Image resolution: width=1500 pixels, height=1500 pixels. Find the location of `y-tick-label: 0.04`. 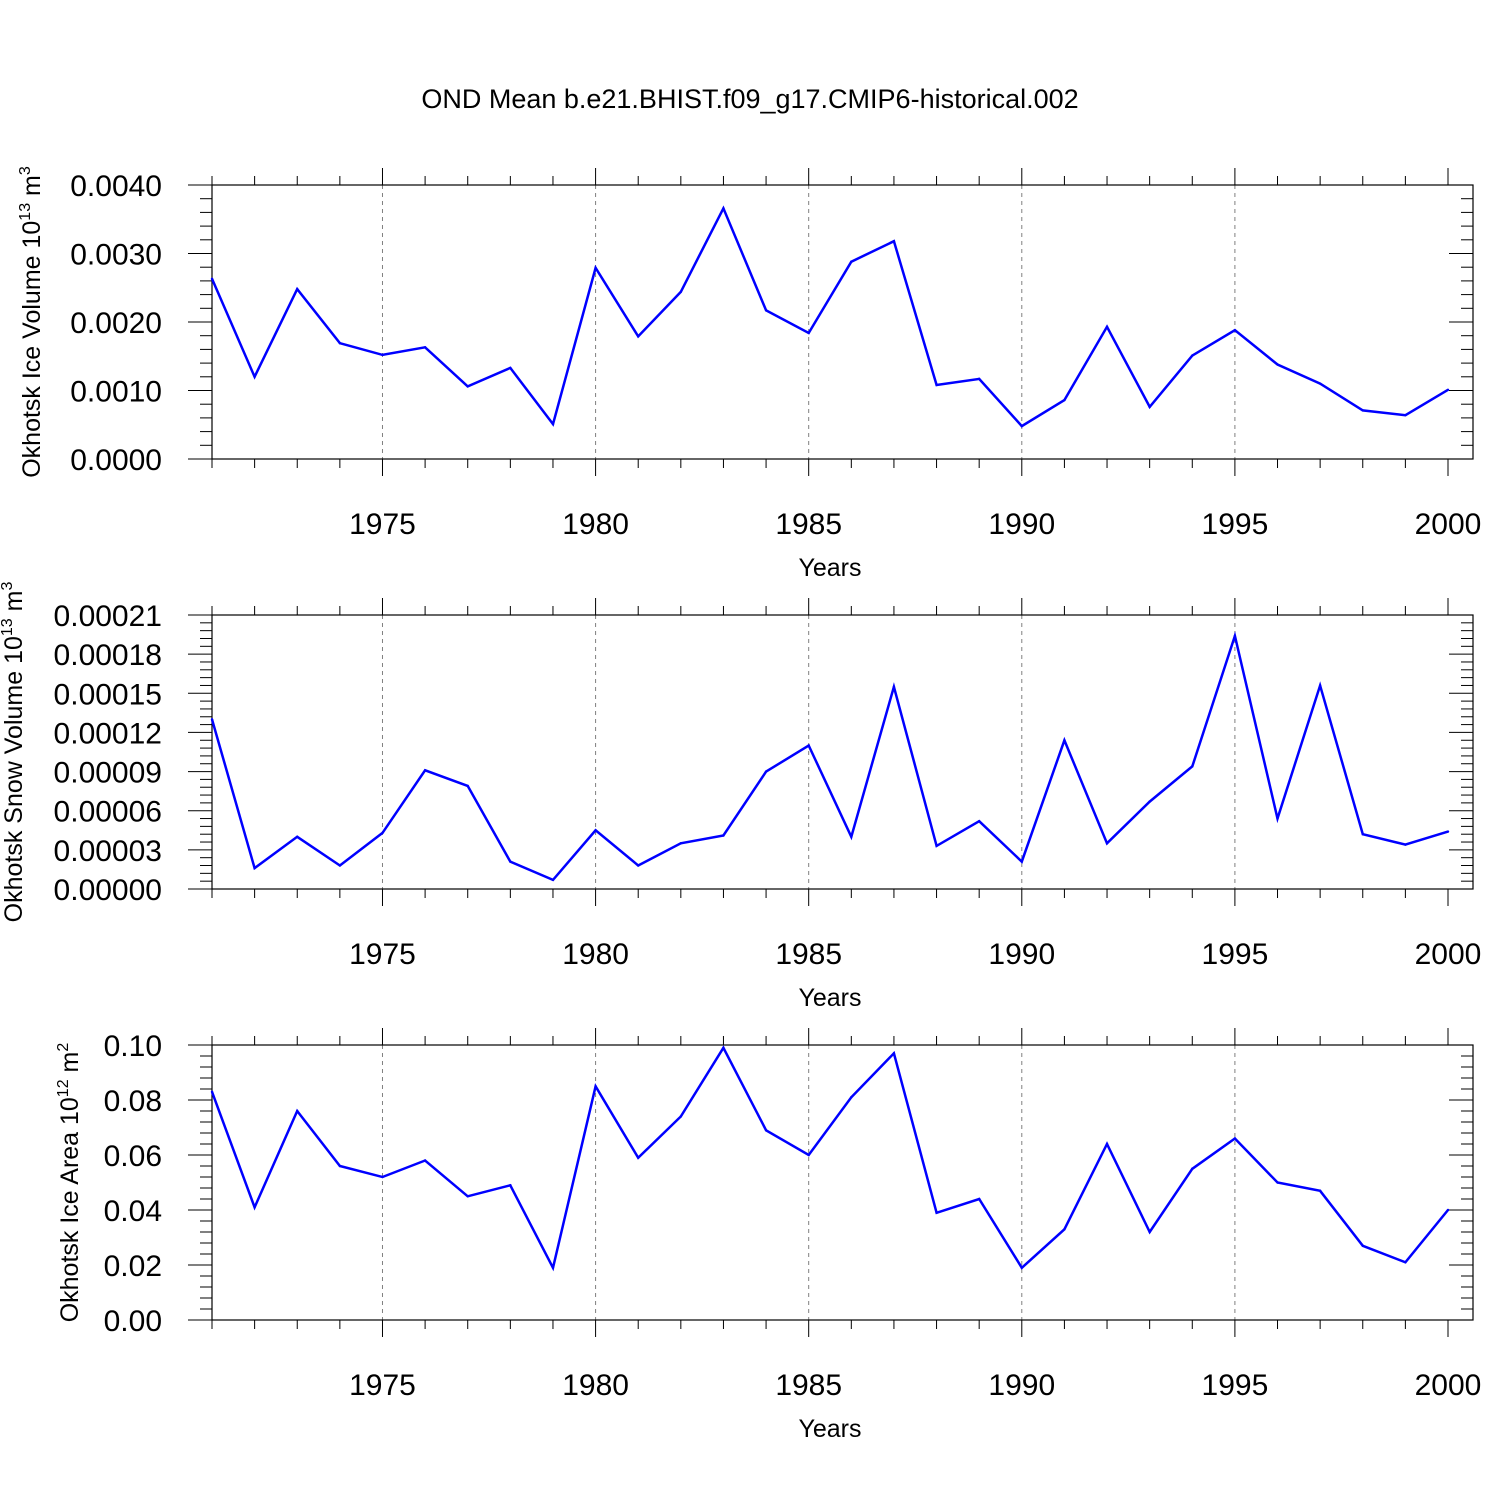

y-tick-label: 0.04 is located at coordinates (133, 1211).